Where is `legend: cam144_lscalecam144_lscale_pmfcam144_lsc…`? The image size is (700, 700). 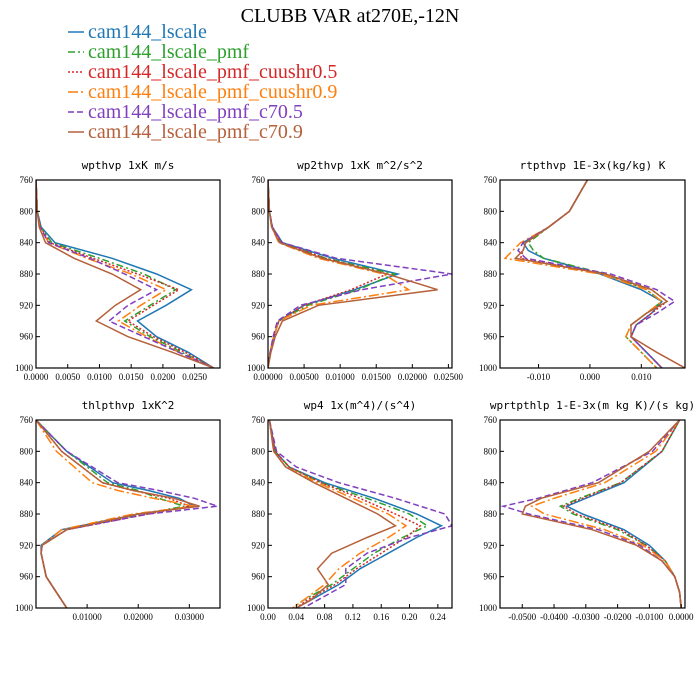
legend: cam144_lscalecam144_lscale_pmfcam144_lsc… is located at coordinates (202, 82).